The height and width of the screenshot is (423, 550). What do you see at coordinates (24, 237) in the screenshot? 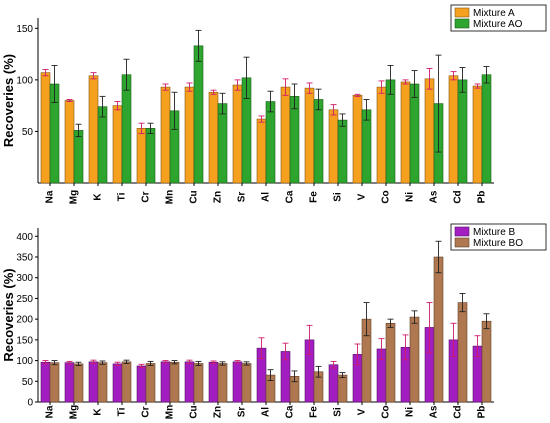
I see `y-tick-label: 400` at bounding box center [24, 237].